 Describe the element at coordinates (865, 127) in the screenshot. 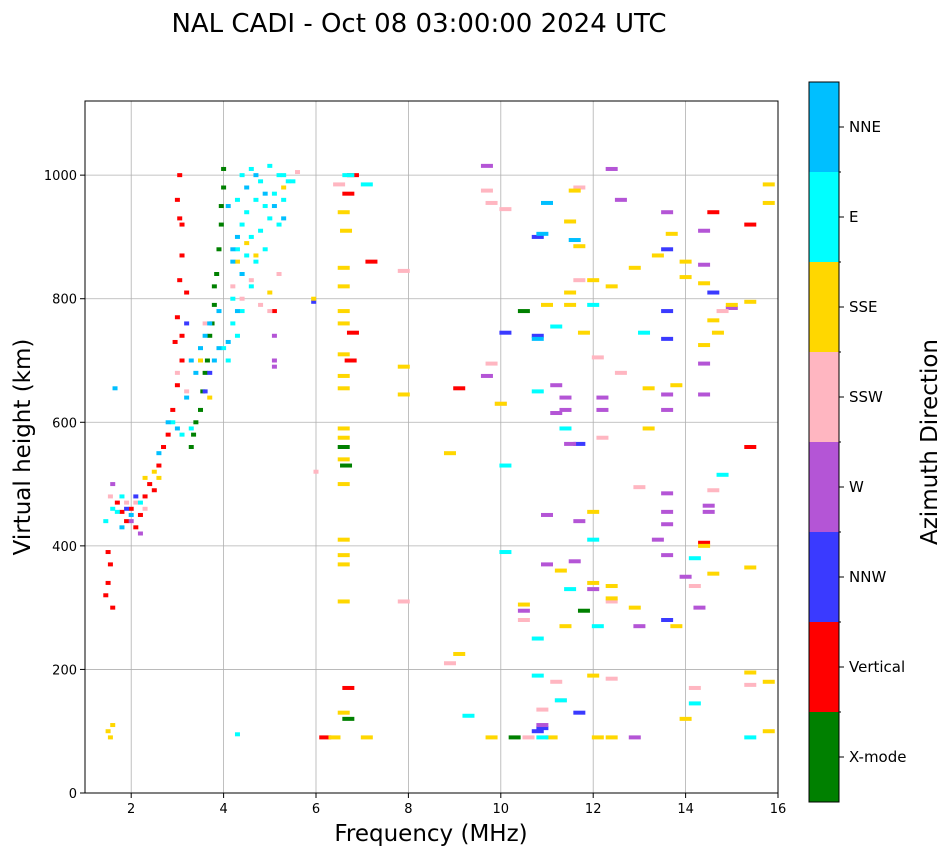

I see `colorbar-label-item: NNE` at that location.